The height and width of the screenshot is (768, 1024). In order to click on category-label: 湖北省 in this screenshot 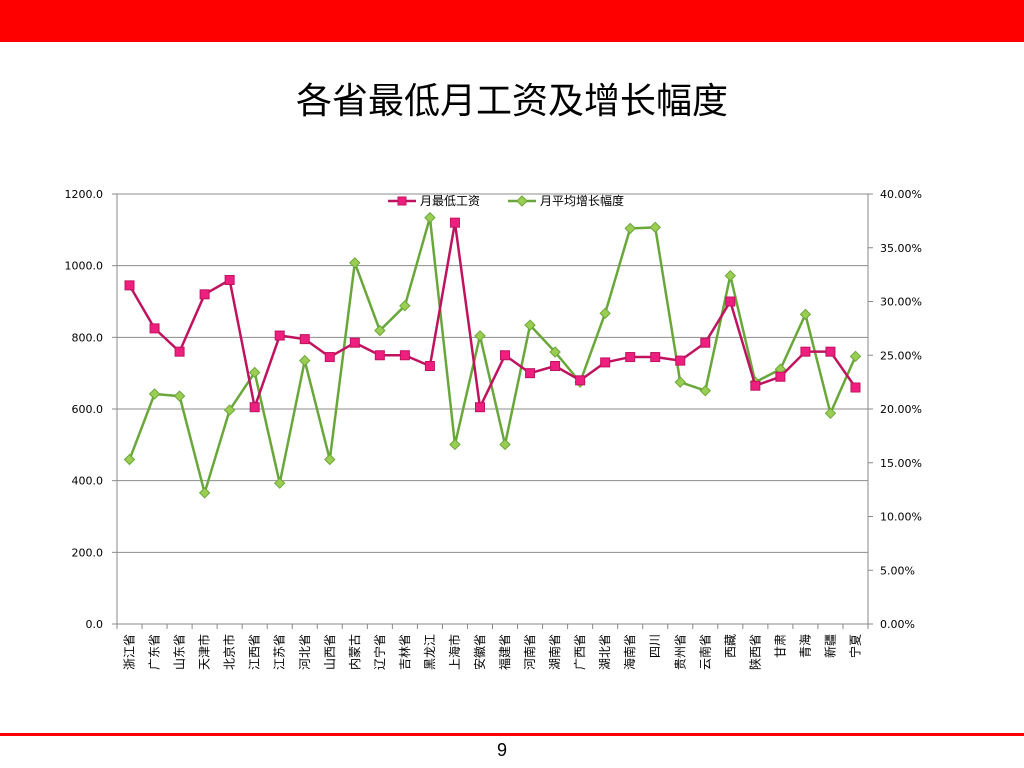, I will do `click(604, 652)`.